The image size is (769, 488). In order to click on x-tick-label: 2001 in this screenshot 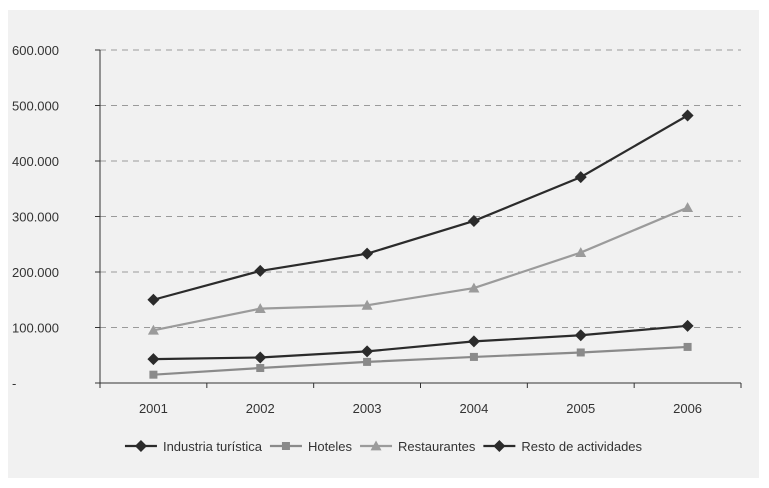, I will do `click(153, 408)`.